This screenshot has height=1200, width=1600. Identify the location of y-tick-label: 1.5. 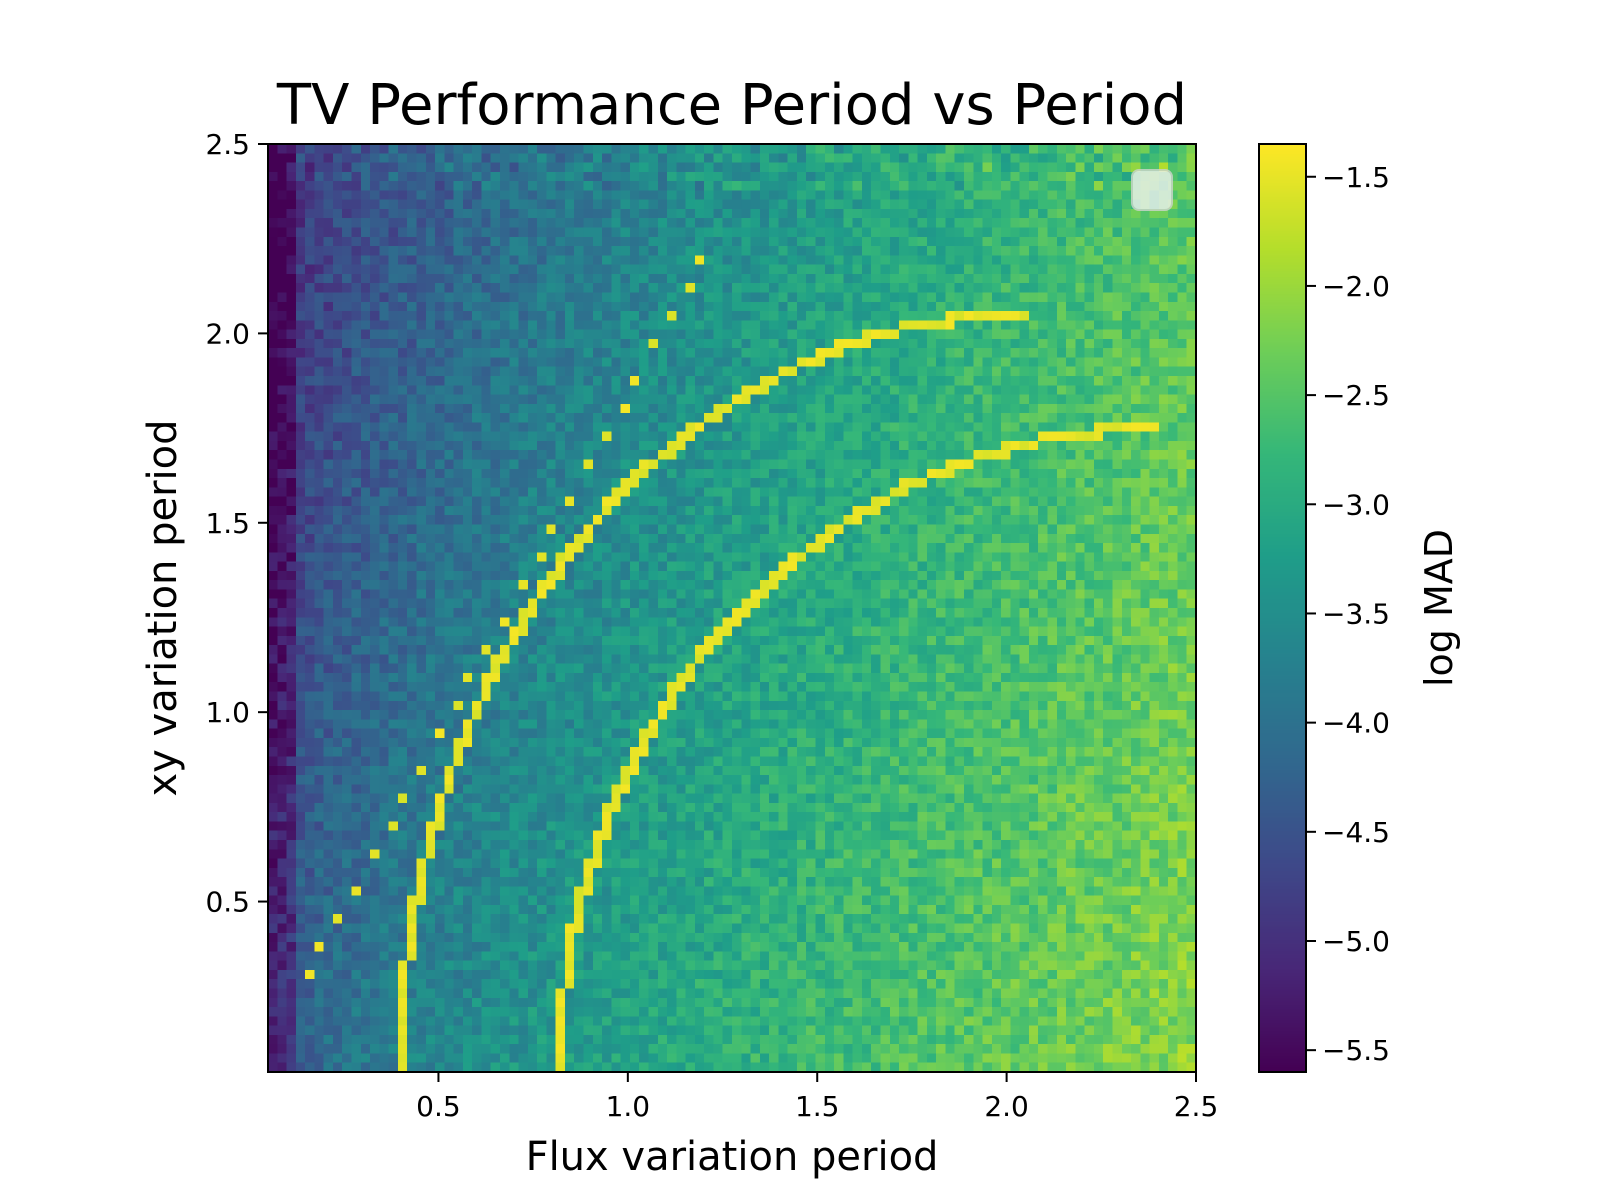
(227, 523).